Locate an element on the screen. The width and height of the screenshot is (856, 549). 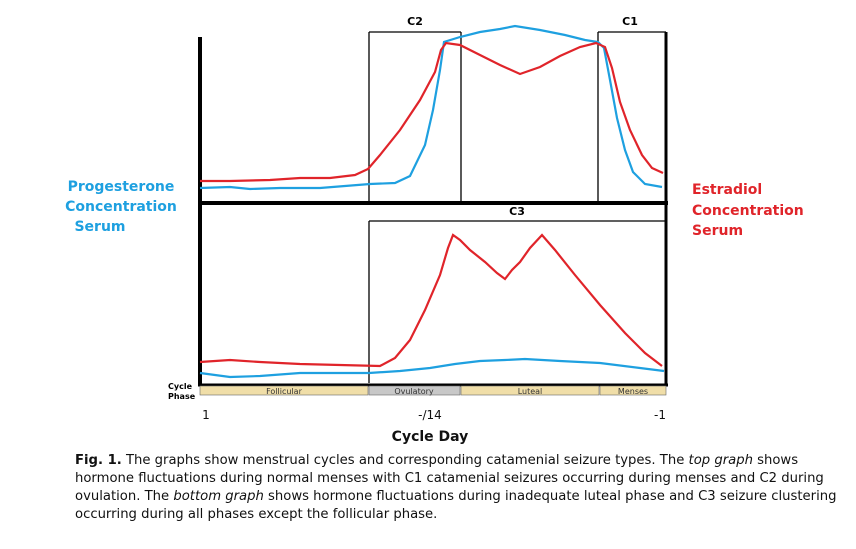
c1-window is located at coordinates (631, 116).